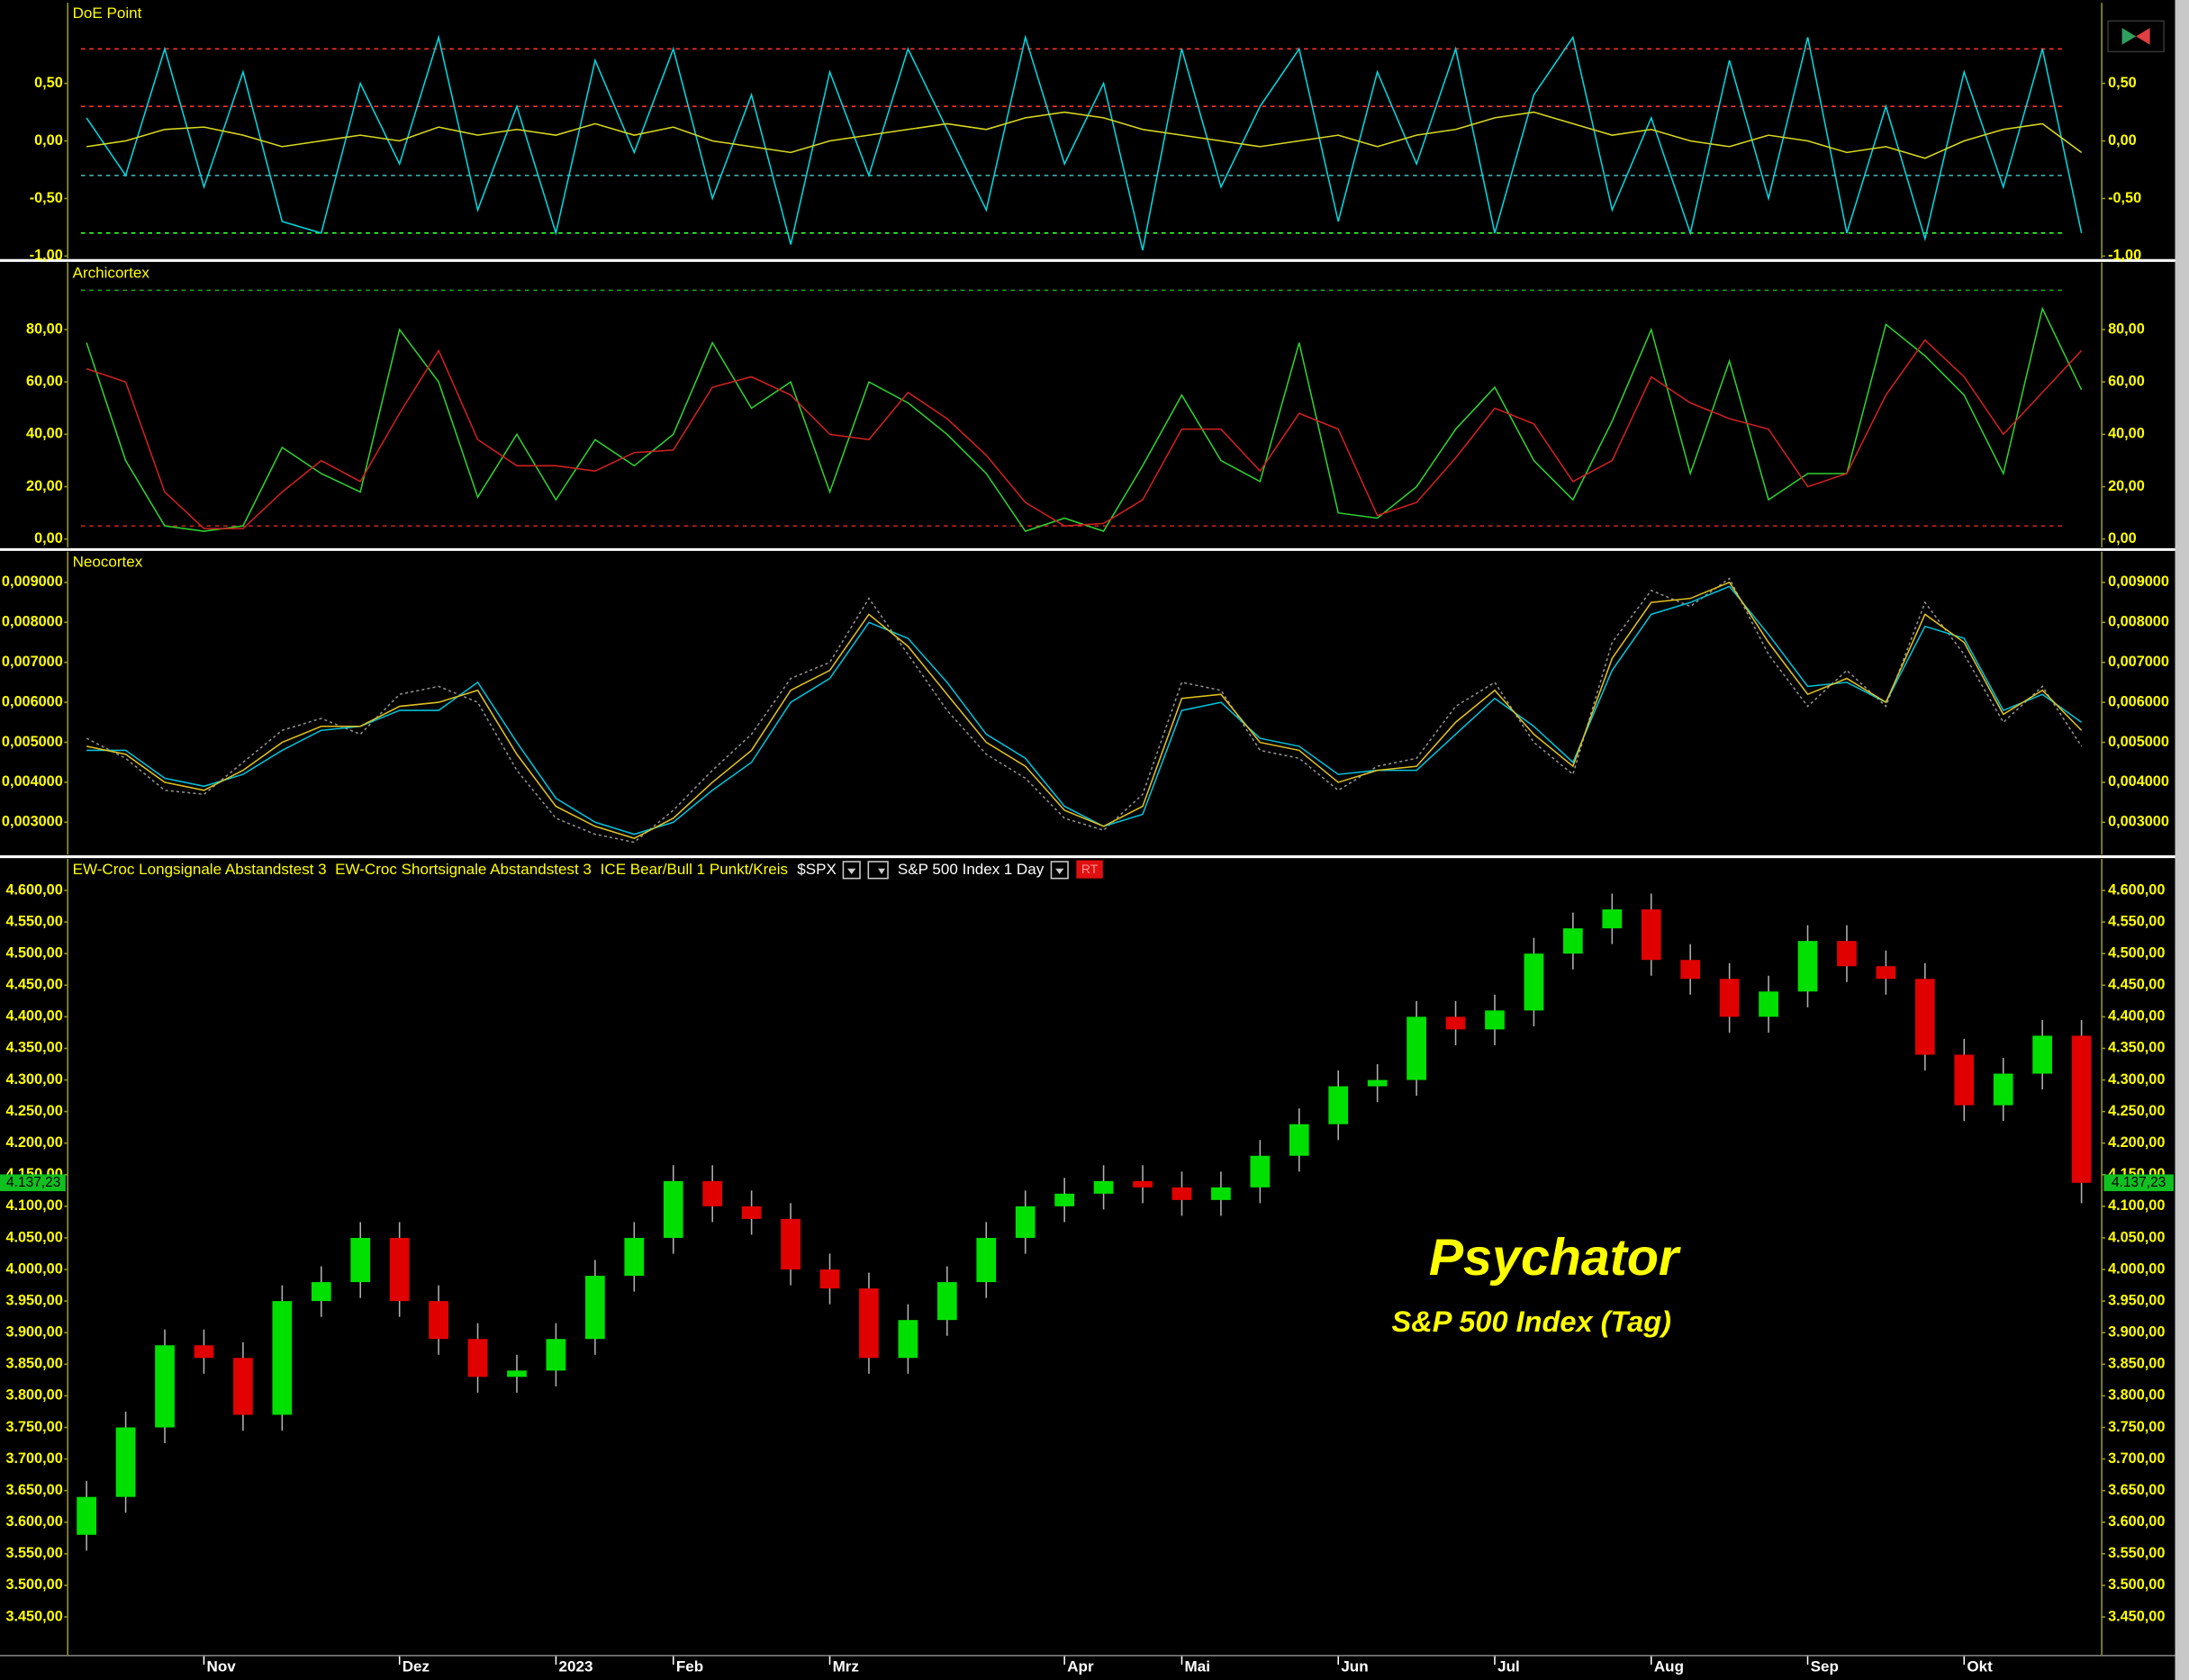  I want to click on y-tick-label: 0,009000, so click(2138, 582).